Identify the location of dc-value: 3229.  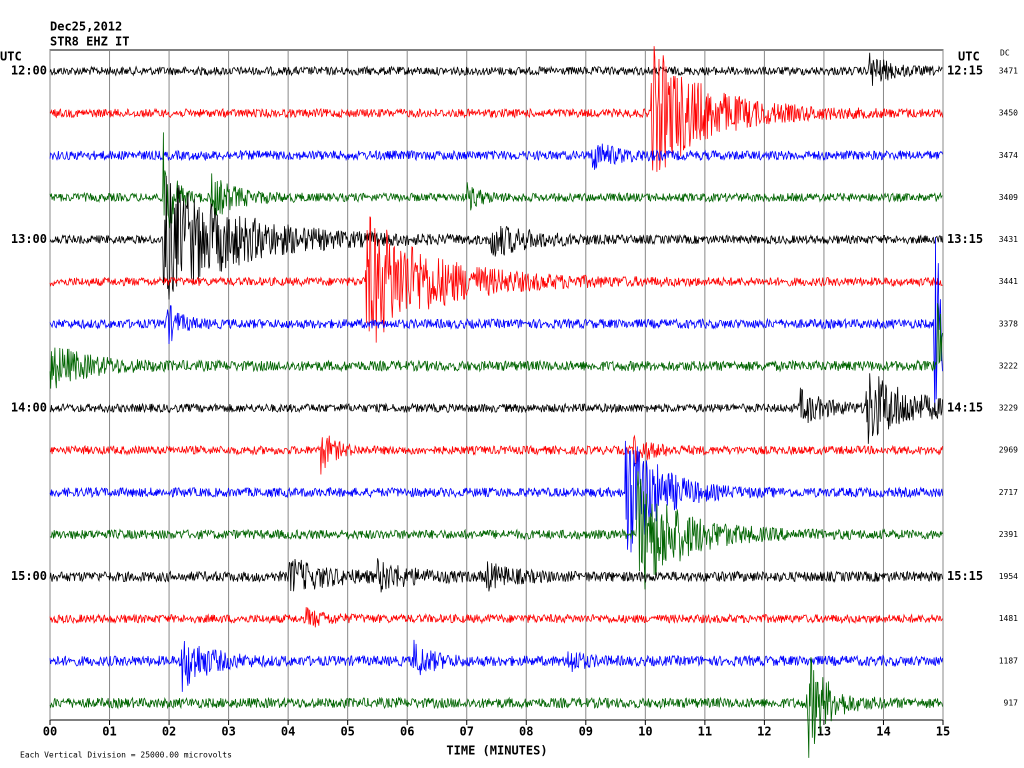
(1008, 408).